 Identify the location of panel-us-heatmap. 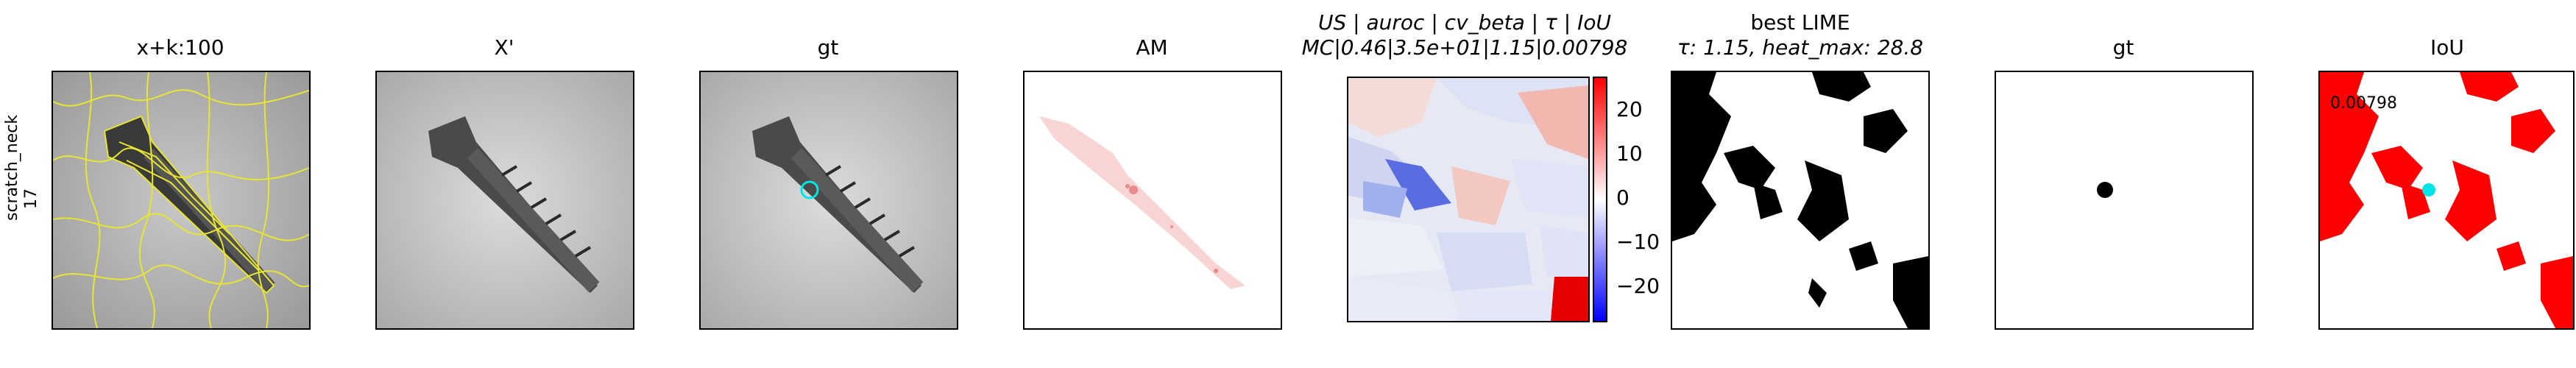
(1468, 200).